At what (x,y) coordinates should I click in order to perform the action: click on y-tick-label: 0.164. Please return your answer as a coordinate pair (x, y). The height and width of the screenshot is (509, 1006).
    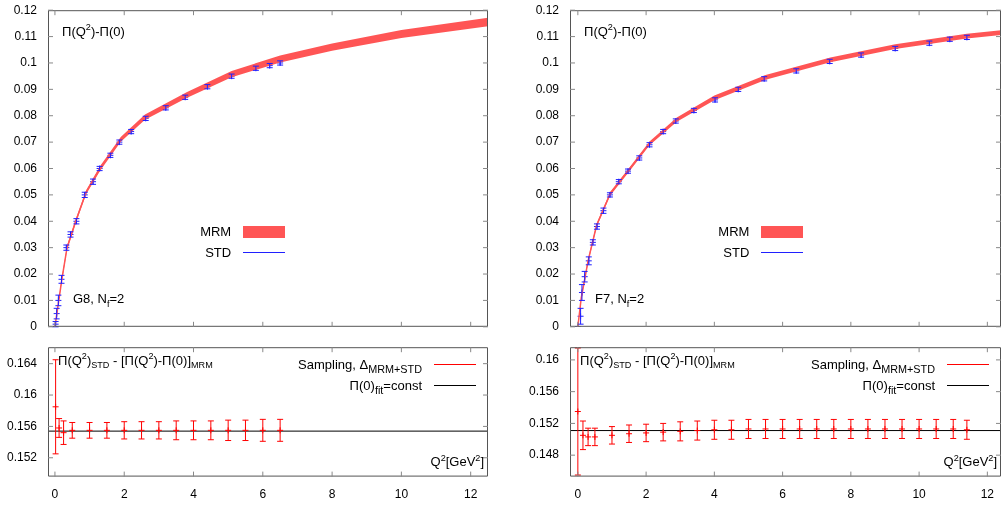
    Looking at the image, I should click on (22, 362).